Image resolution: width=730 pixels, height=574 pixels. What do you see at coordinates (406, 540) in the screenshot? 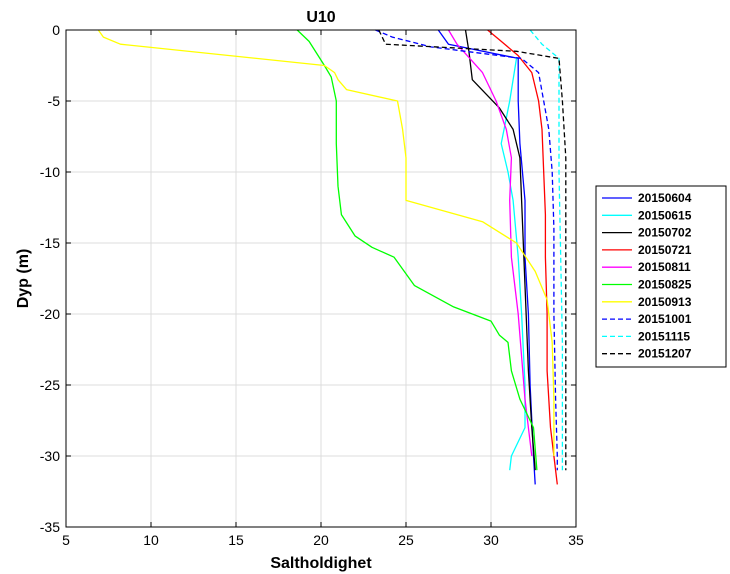
I see `x-tick-label: 25` at bounding box center [406, 540].